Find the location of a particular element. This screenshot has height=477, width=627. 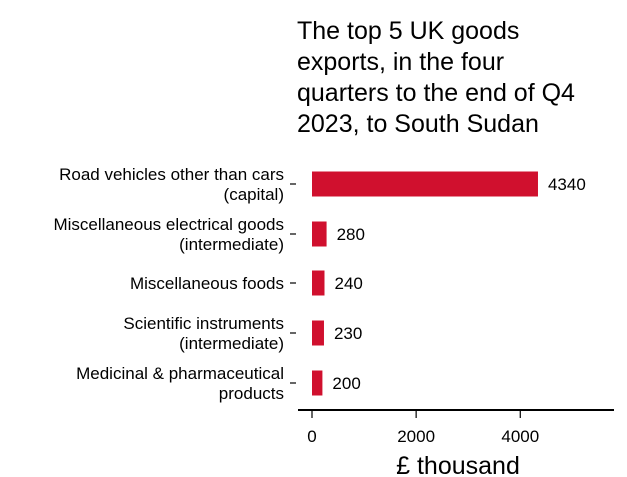

title-line: The top 5 UK goods is located at coordinates (408, 31).